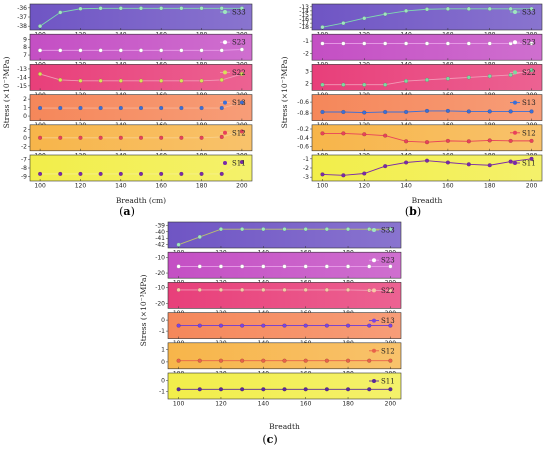 The width and height of the screenshot is (550, 451). I want to click on x-tick-label: 160, so click(448, 186).